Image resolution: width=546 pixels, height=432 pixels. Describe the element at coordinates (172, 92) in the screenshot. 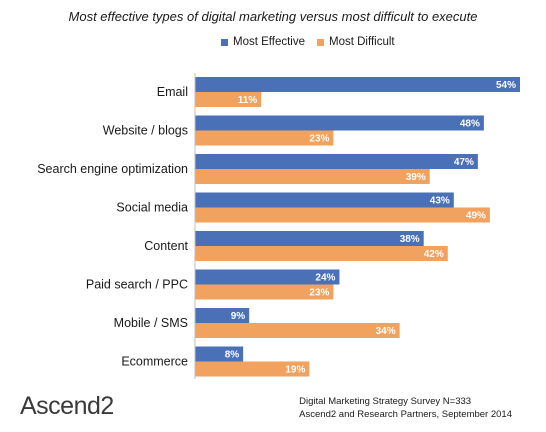

I see `category-label-email: Email` at that location.